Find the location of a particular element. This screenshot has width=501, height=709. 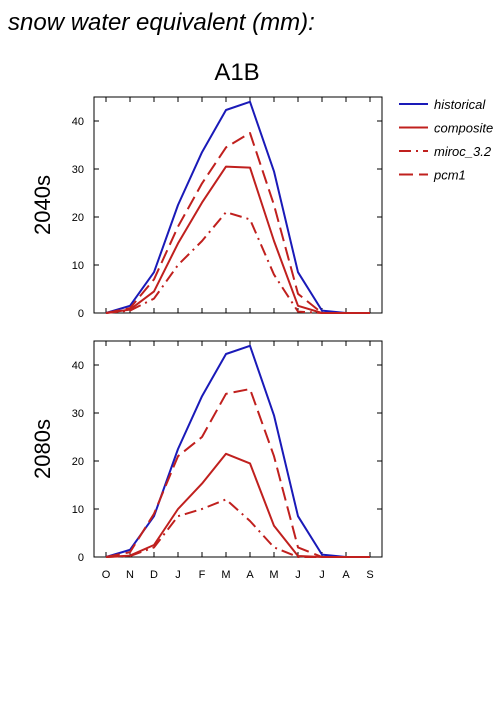

legend-label: composite is located at coordinates (463, 128).